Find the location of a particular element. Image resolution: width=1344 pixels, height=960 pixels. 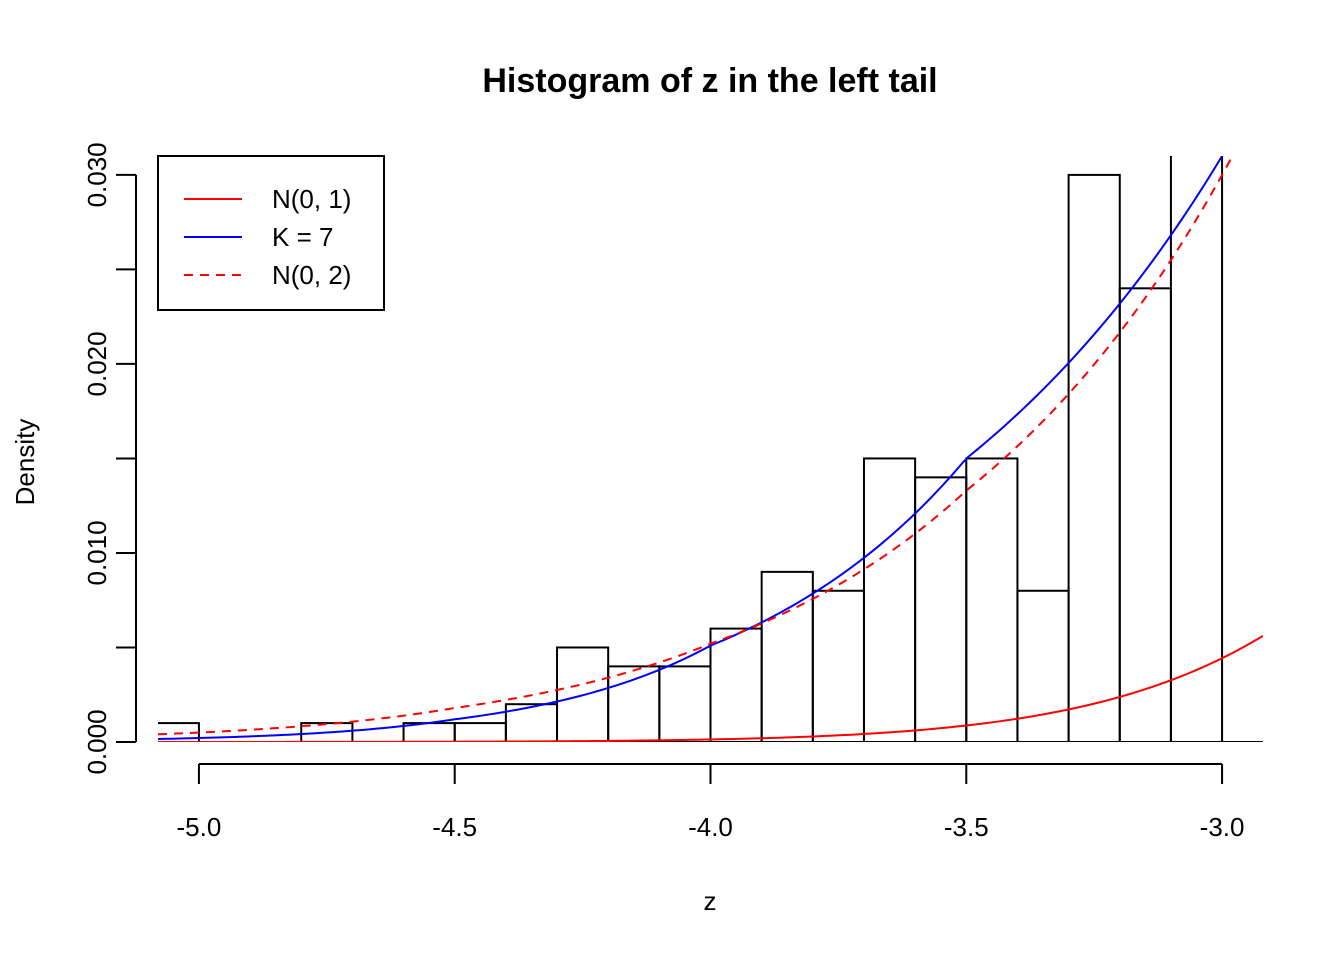

y-tick-label-0: 0.000 is located at coordinates (97, 741).